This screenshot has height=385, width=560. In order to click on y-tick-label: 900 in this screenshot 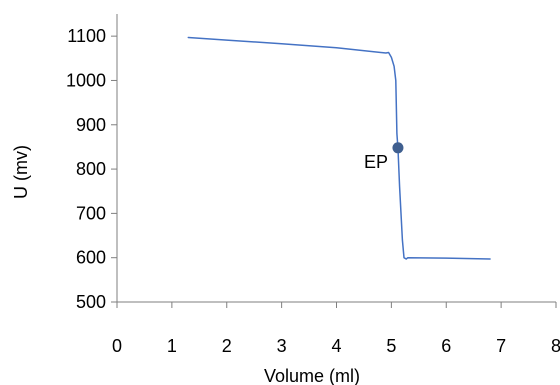, I will do `click(91, 125)`.